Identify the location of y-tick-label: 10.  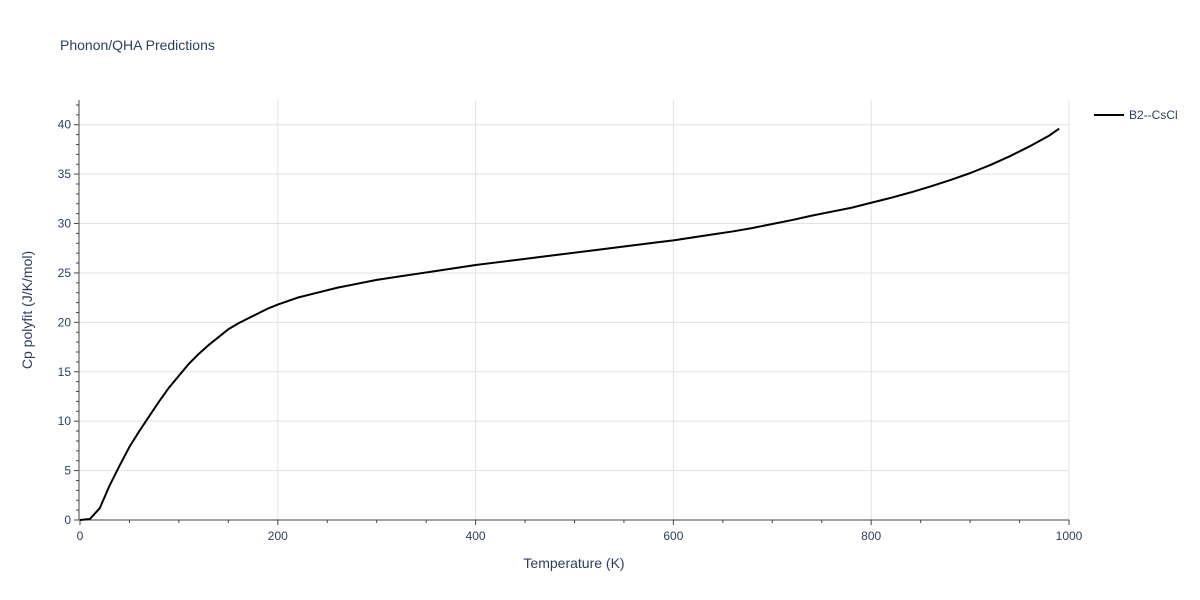
(65, 421).